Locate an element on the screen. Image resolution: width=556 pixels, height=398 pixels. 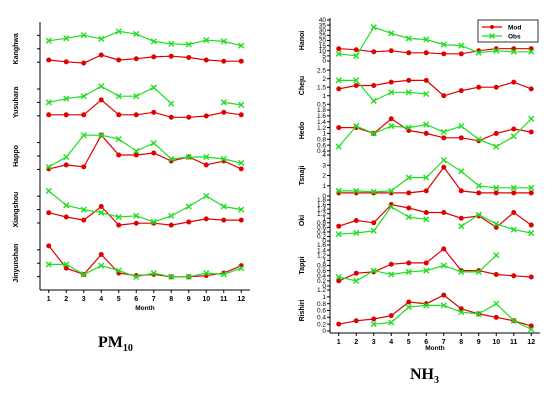
y-tick-label: 5 is located at coordinates (324, 56).